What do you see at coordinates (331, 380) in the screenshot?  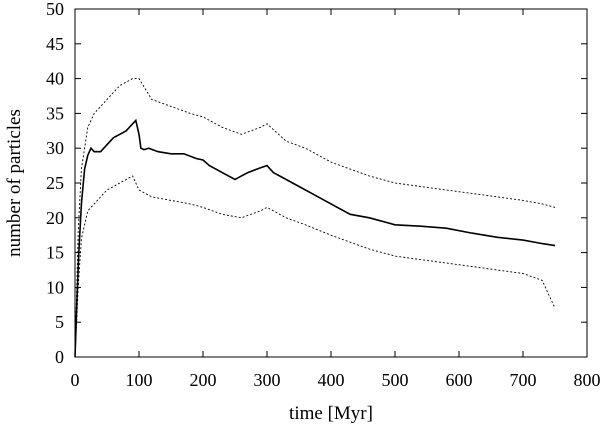 I see `x-tick-label: 400` at bounding box center [331, 380].